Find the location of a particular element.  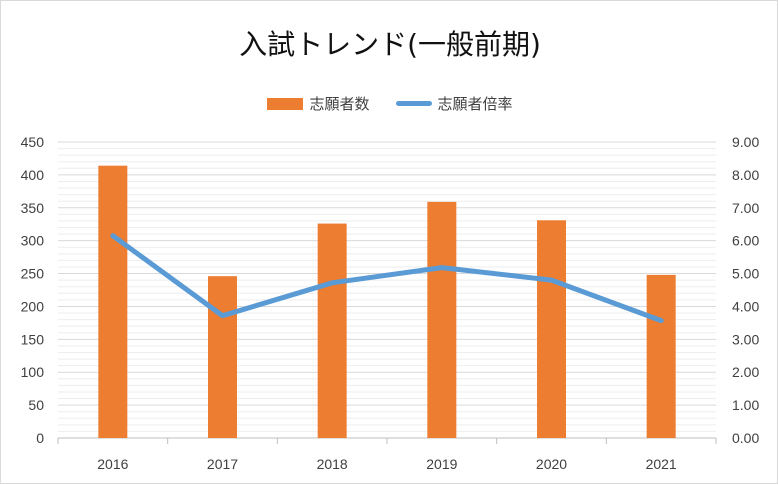

y-left-tick-label: 150 is located at coordinates (33, 339).